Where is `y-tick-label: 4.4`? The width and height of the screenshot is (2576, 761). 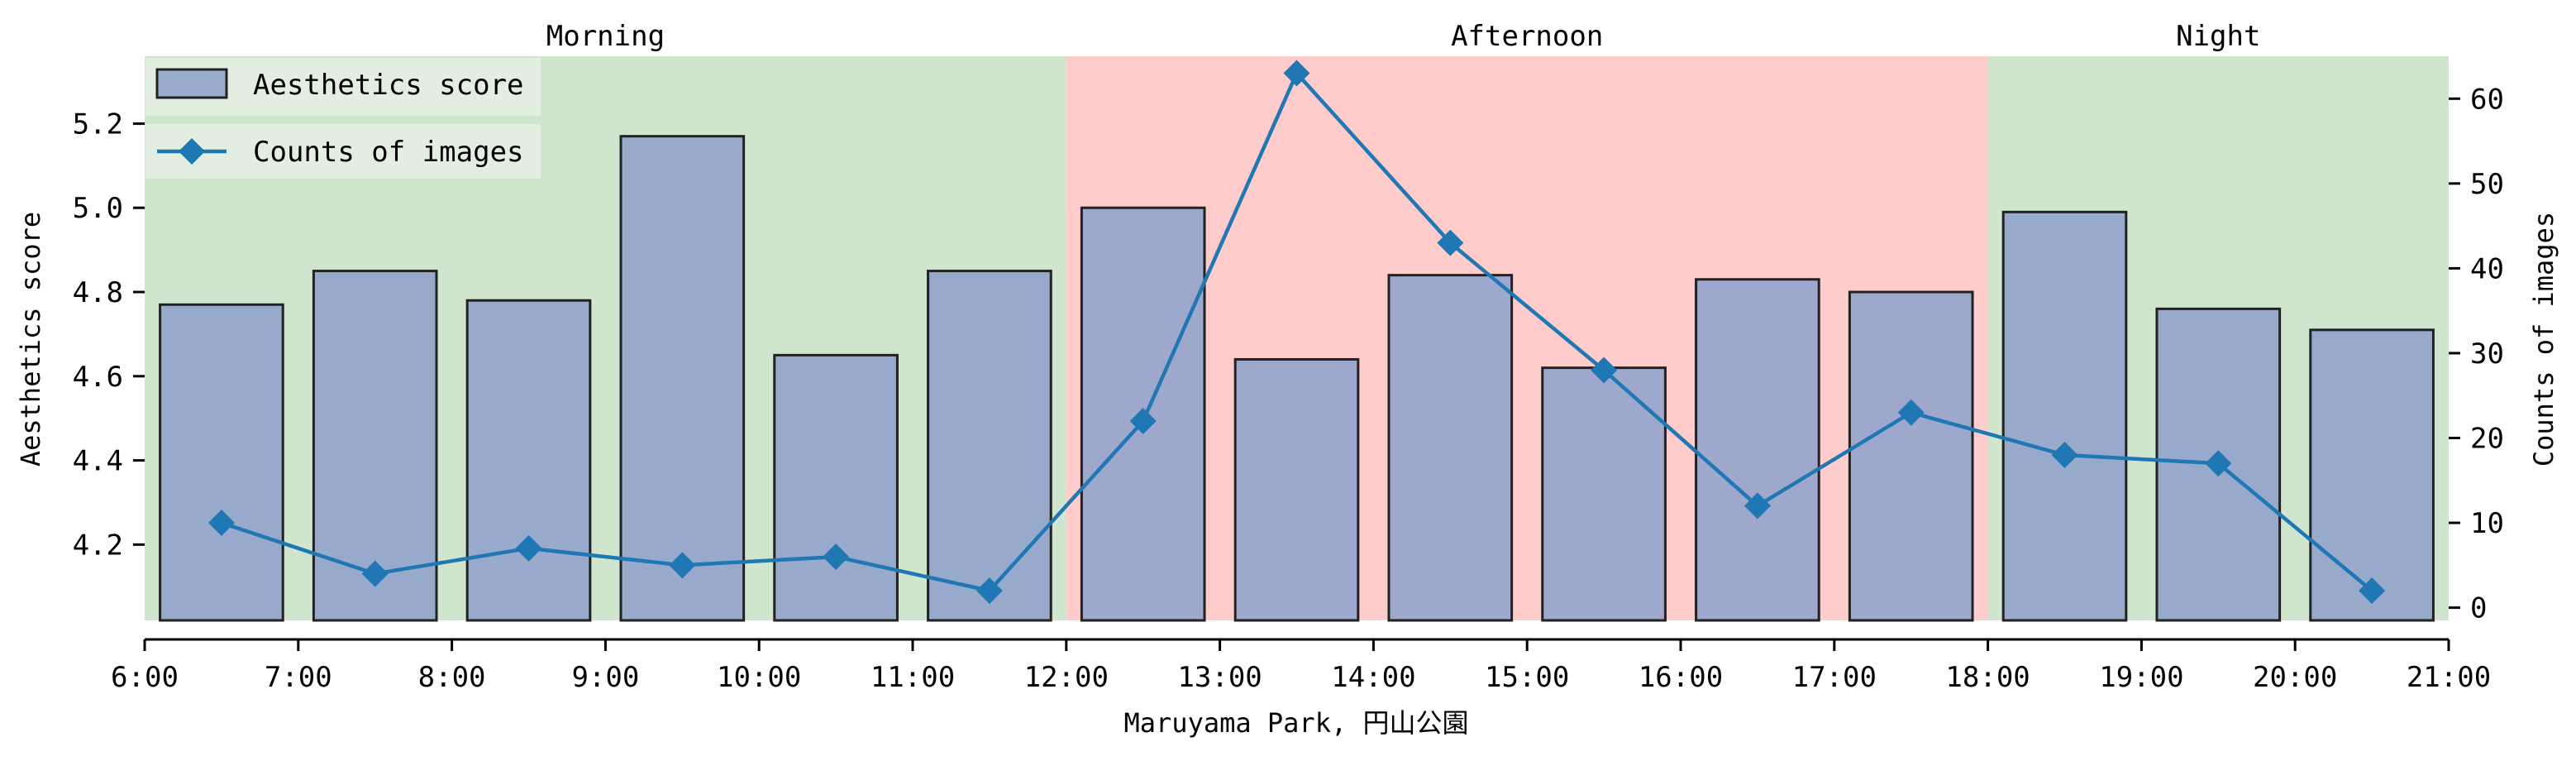 y-tick-label: 4.4 is located at coordinates (98, 461).